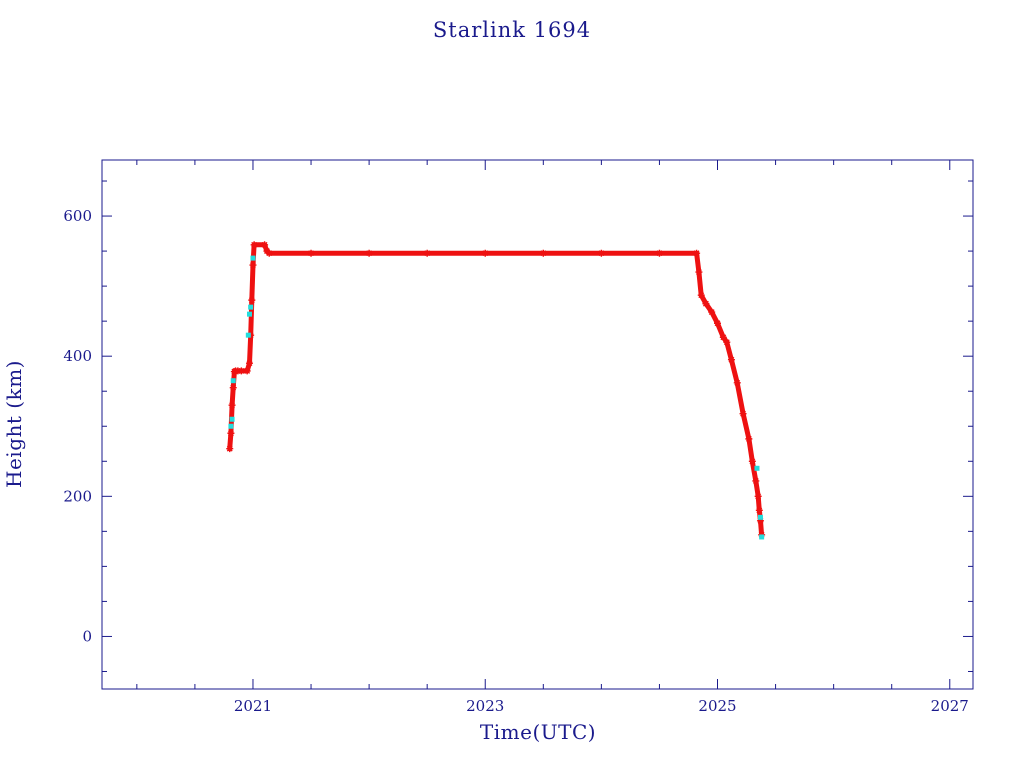 The height and width of the screenshot is (768, 1024). I want to click on x-tick-label: 2027, so click(950, 706).